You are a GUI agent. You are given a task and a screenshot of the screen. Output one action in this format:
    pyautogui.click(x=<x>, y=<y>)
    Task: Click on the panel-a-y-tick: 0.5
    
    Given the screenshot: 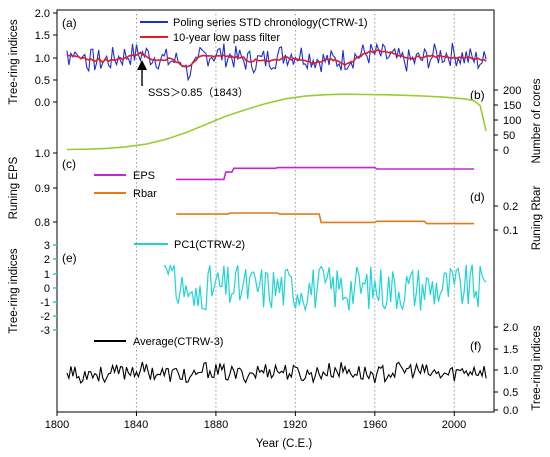 What is the action you would take?
    pyautogui.click(x=42, y=81)
    